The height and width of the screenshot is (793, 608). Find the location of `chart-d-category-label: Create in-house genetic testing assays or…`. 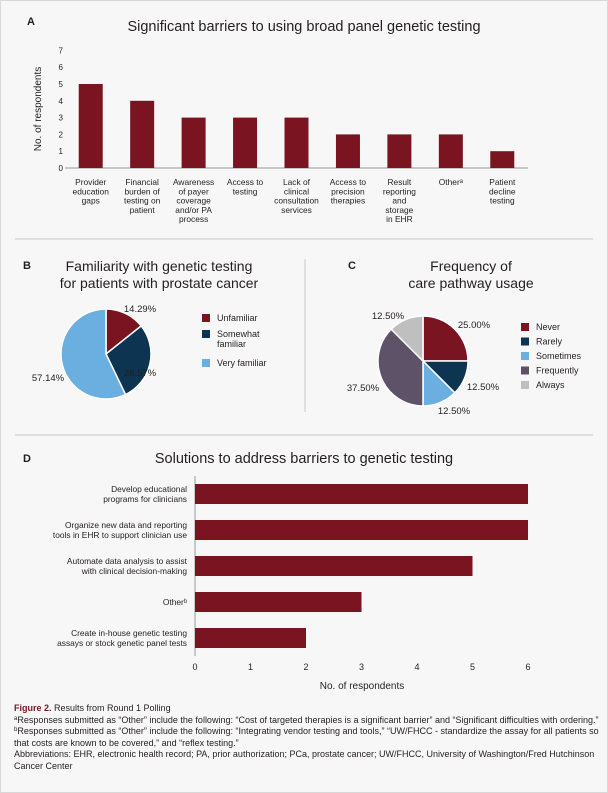

chart-d-category-label: Create in-house genetic testing assays or… is located at coordinates (122, 638).